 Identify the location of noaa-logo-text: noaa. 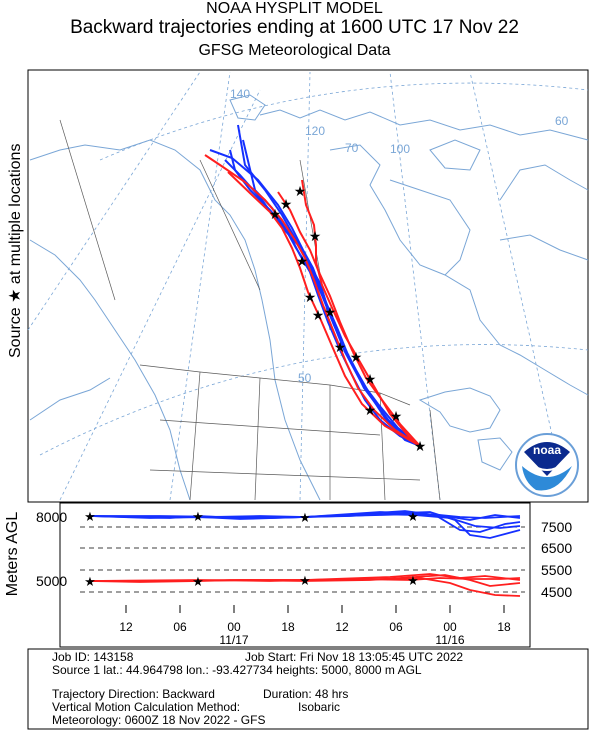
(547, 450).